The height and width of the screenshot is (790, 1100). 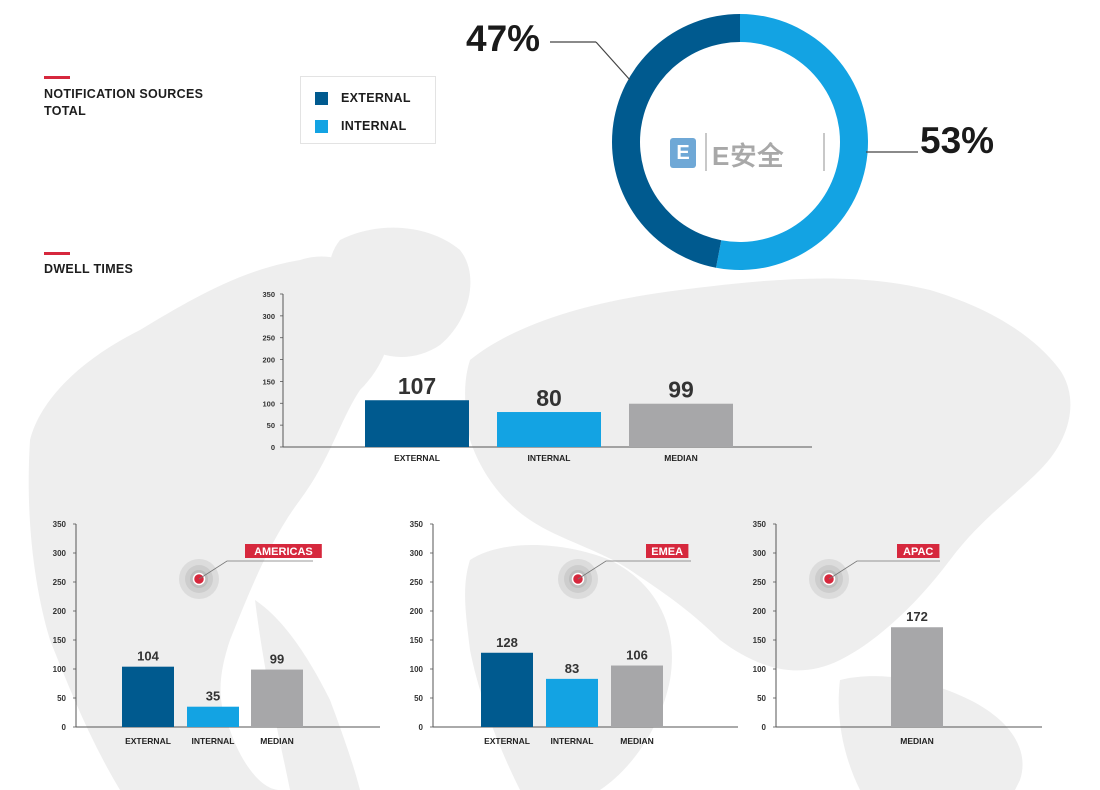 I want to click on bar-value-label: 104, so click(x=148, y=656).